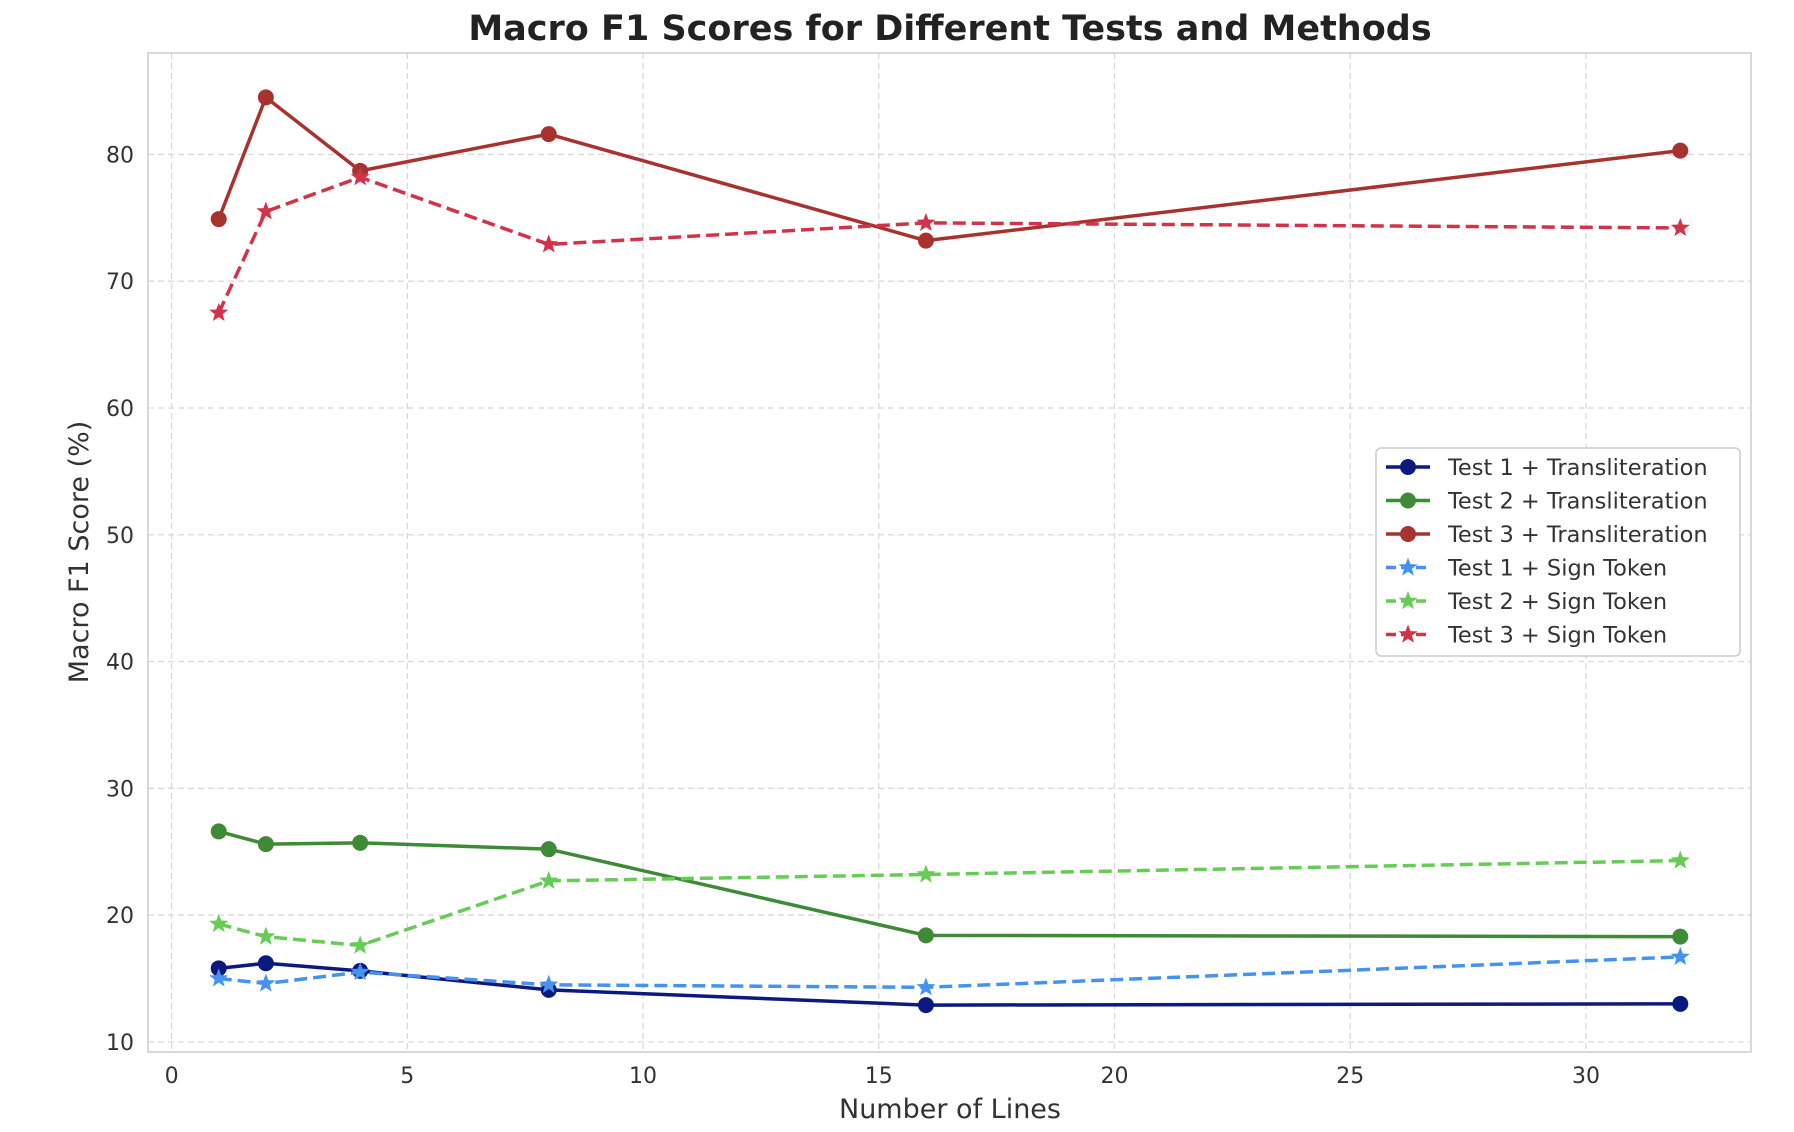 The height and width of the screenshot is (1132, 1794). I want to click on legend-item: Test 3 + Sign Token, so click(1526, 636).